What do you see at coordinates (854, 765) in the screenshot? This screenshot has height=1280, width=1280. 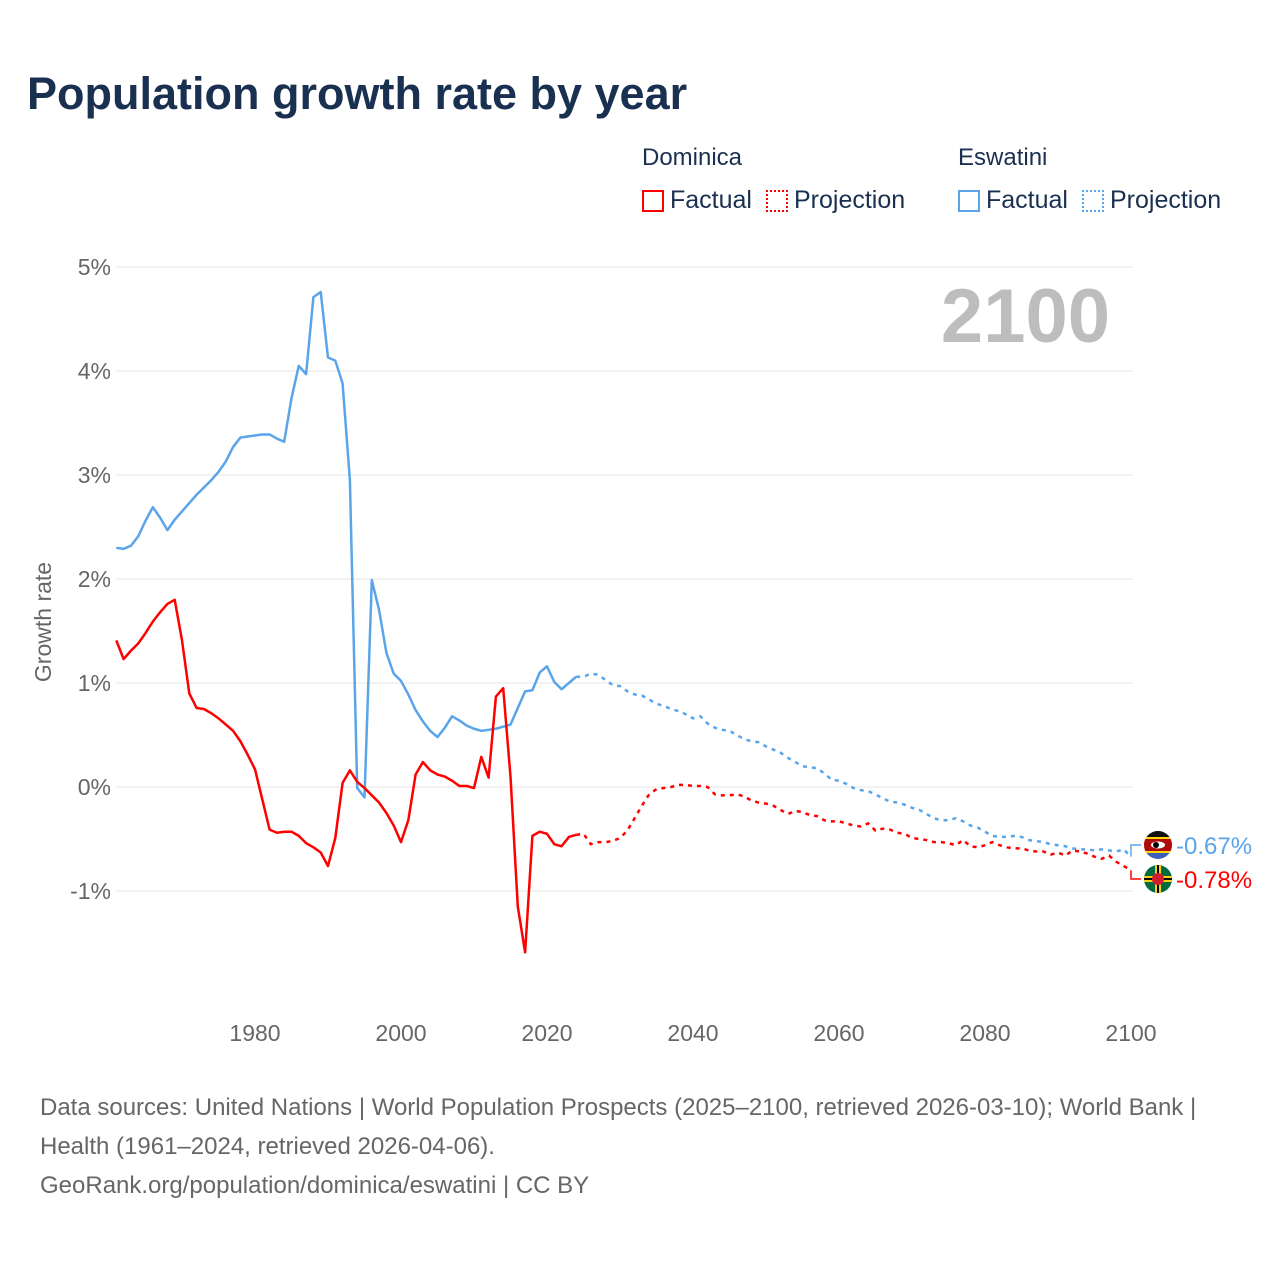 I see `eswatini-projection-line` at bounding box center [854, 765].